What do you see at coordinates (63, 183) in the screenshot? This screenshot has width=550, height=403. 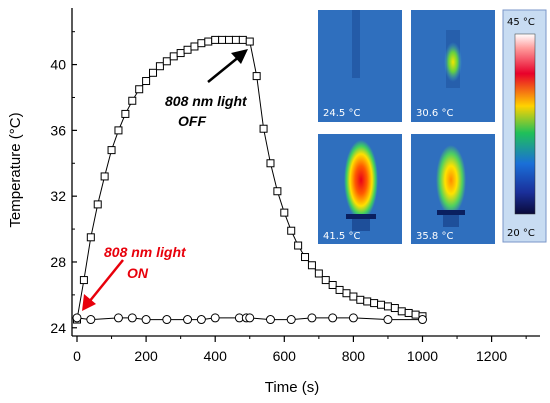 I see `y-ticks: 24 28 32 36 40` at bounding box center [63, 183].